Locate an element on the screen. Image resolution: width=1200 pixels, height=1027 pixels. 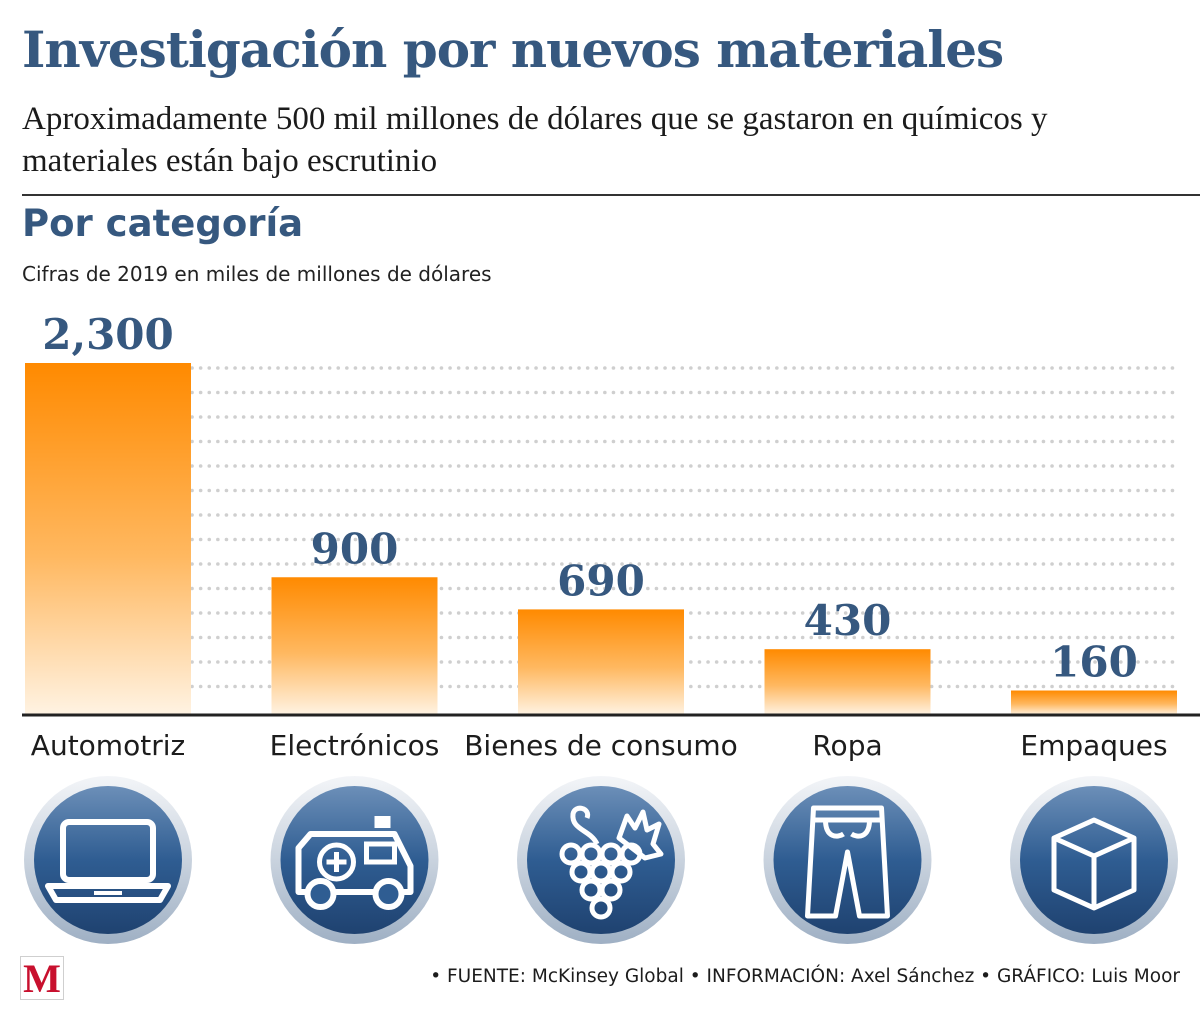
value-label-3: 690 is located at coordinates (601, 580).